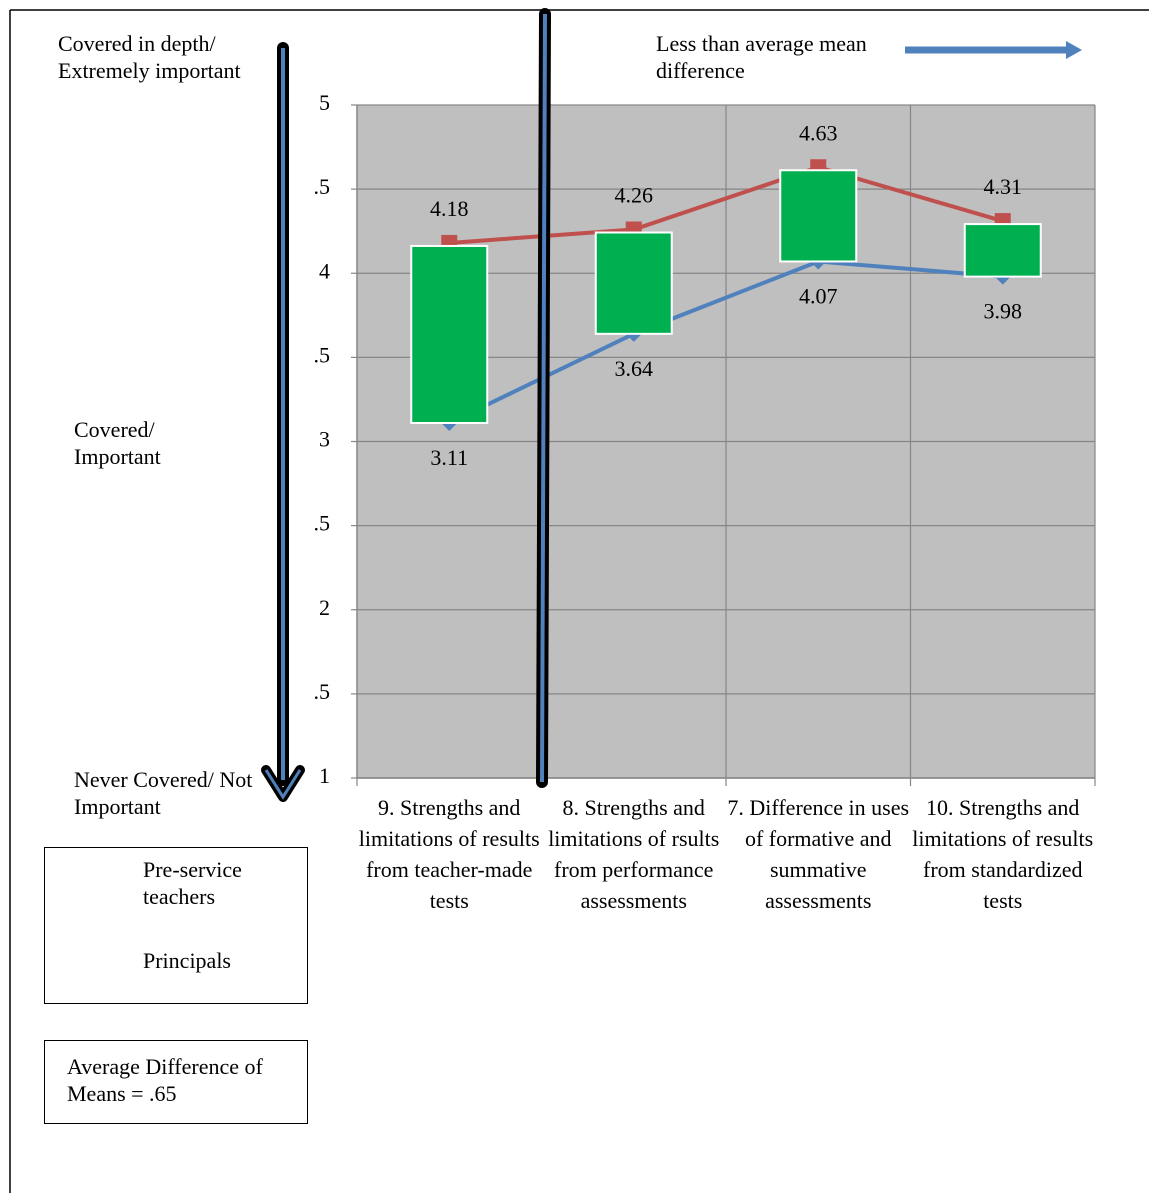 The height and width of the screenshot is (1193, 1149). What do you see at coordinates (165, 1080) in the screenshot?
I see `annotation: Average Difference of Means = .65` at bounding box center [165, 1080].